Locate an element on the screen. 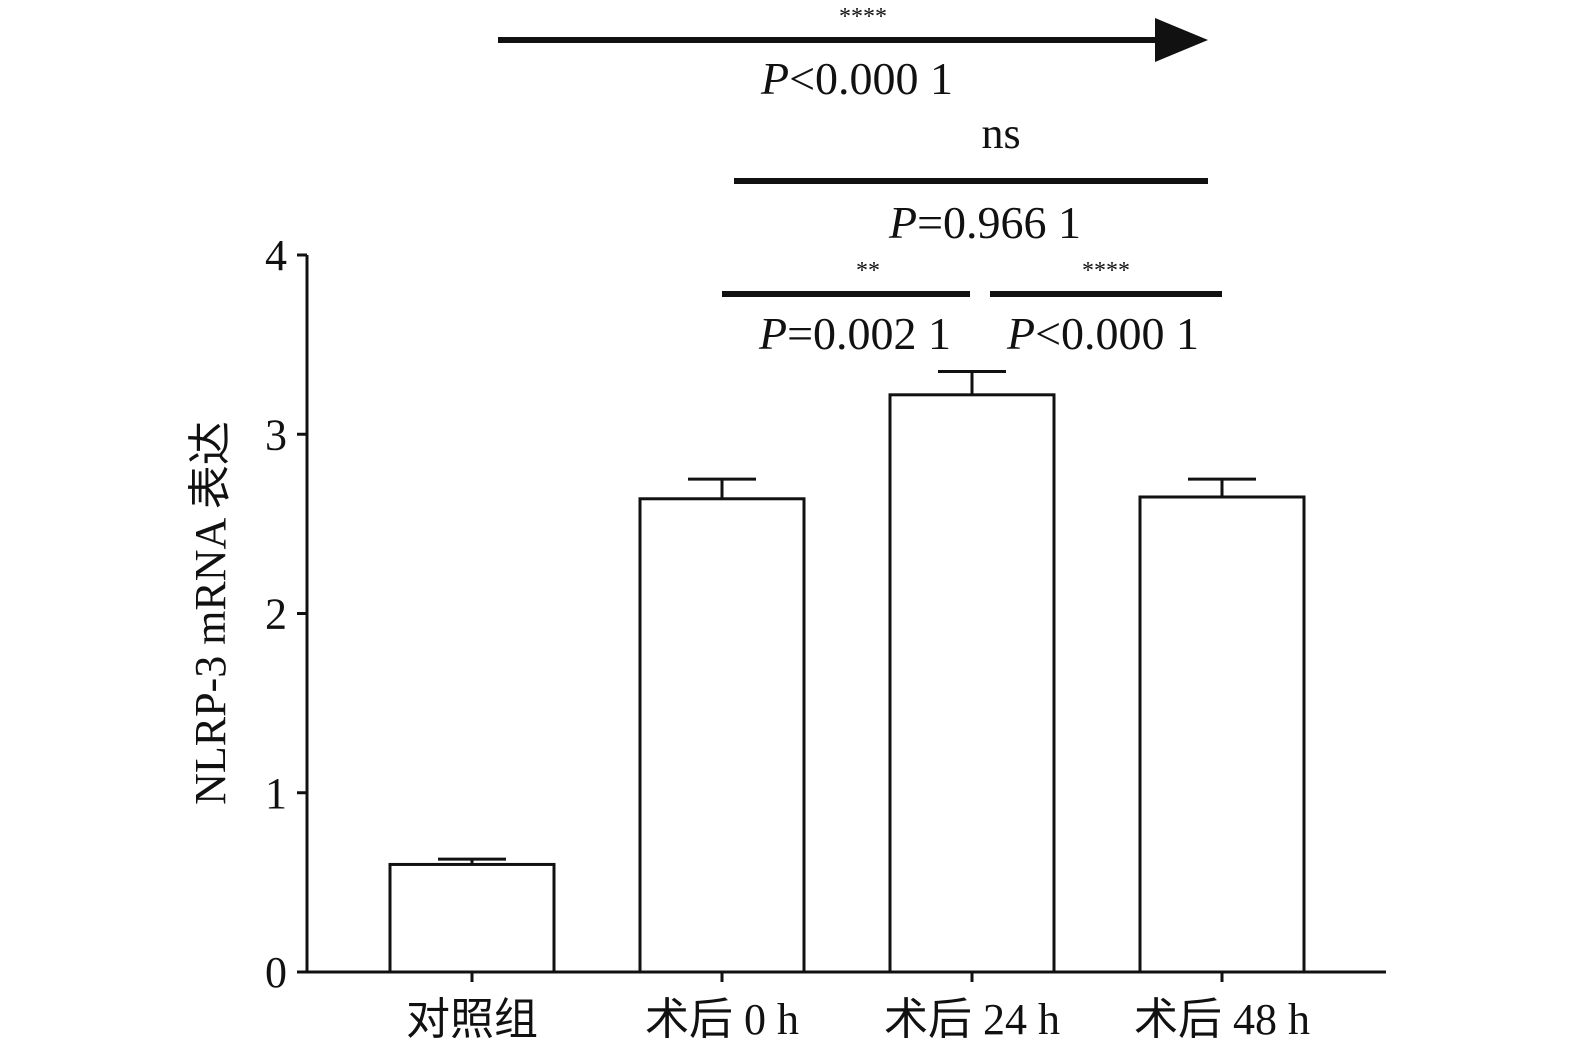  y-tick-label: 1 is located at coordinates (276, 793).